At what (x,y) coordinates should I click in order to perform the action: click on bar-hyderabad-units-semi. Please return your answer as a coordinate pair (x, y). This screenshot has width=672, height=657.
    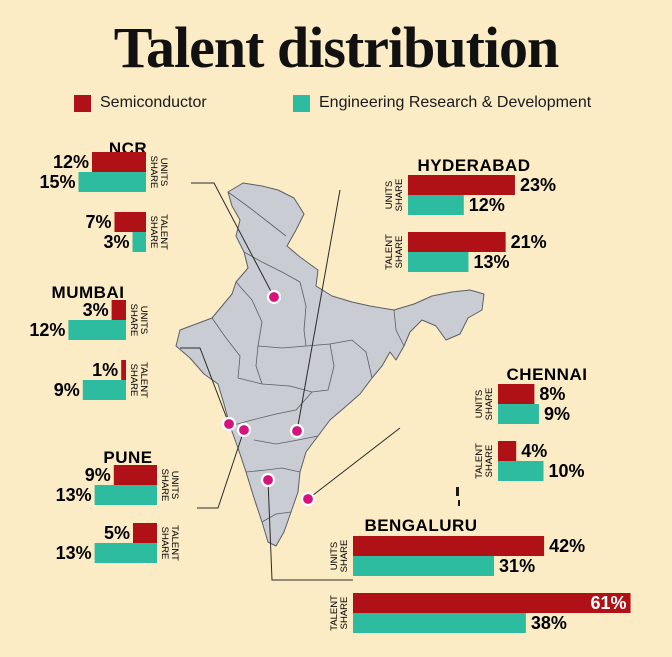
    Looking at the image, I should click on (461, 185).